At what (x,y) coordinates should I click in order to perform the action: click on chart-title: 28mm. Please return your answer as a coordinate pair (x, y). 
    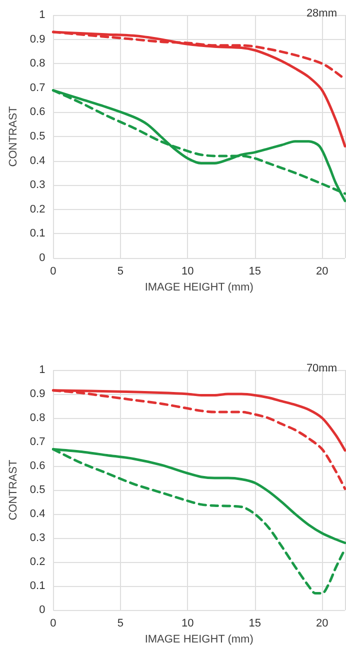
    Looking at the image, I should click on (321, 14).